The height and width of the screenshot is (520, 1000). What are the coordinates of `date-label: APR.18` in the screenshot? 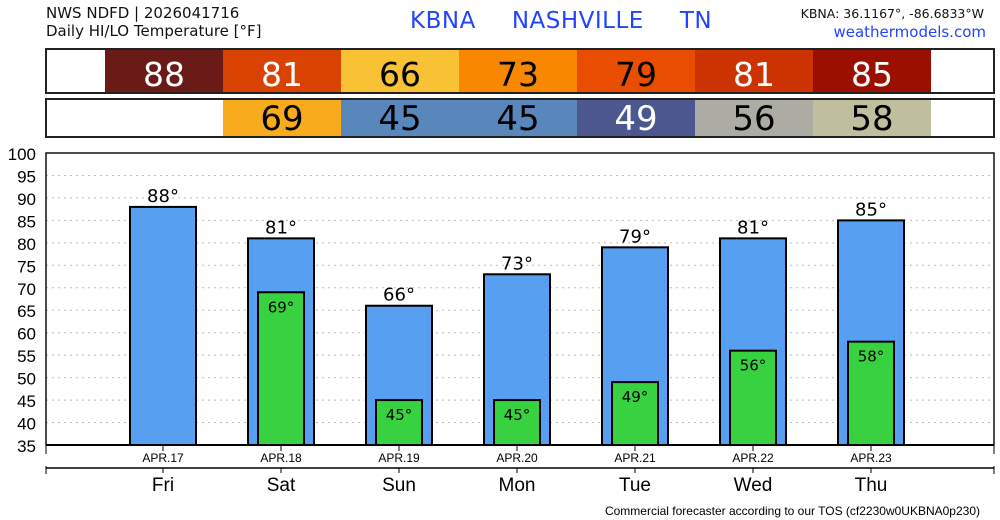 It's located at (281, 458).